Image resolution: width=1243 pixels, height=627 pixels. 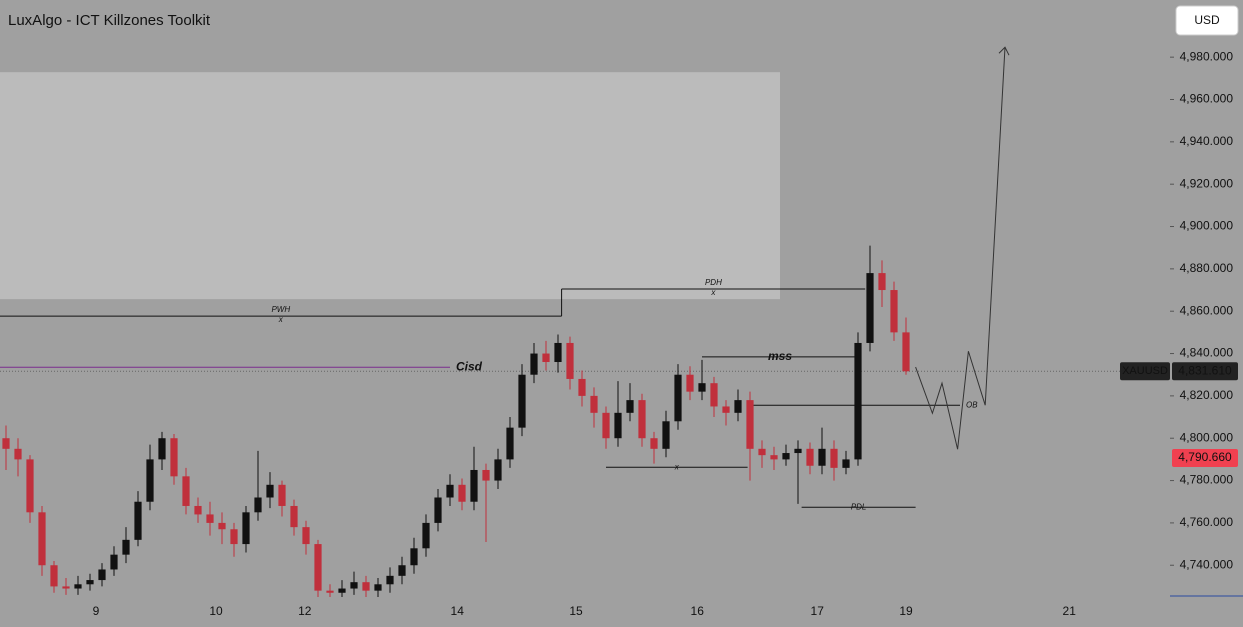 I want to click on x-tick-label: 9, so click(x=96, y=611).